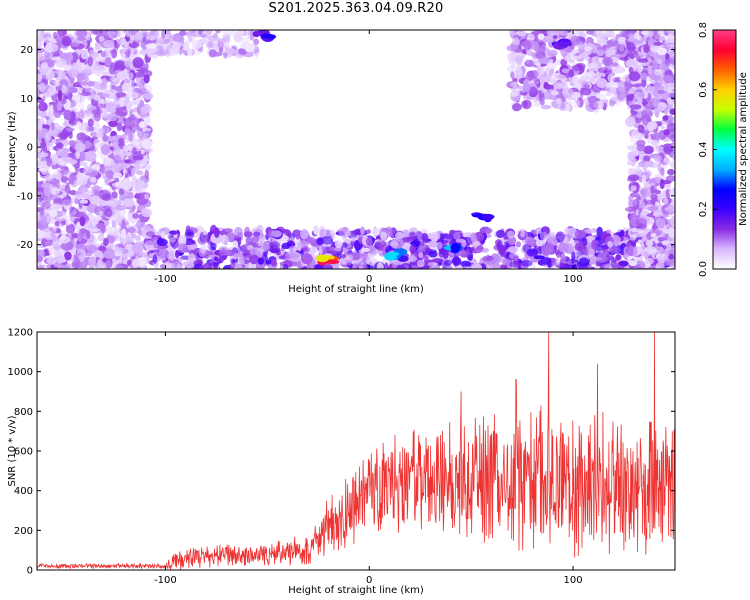 This screenshot has width=750, height=600. Describe the element at coordinates (23, 452) in the screenshot. I see `y-tick-label: 600` at that location.